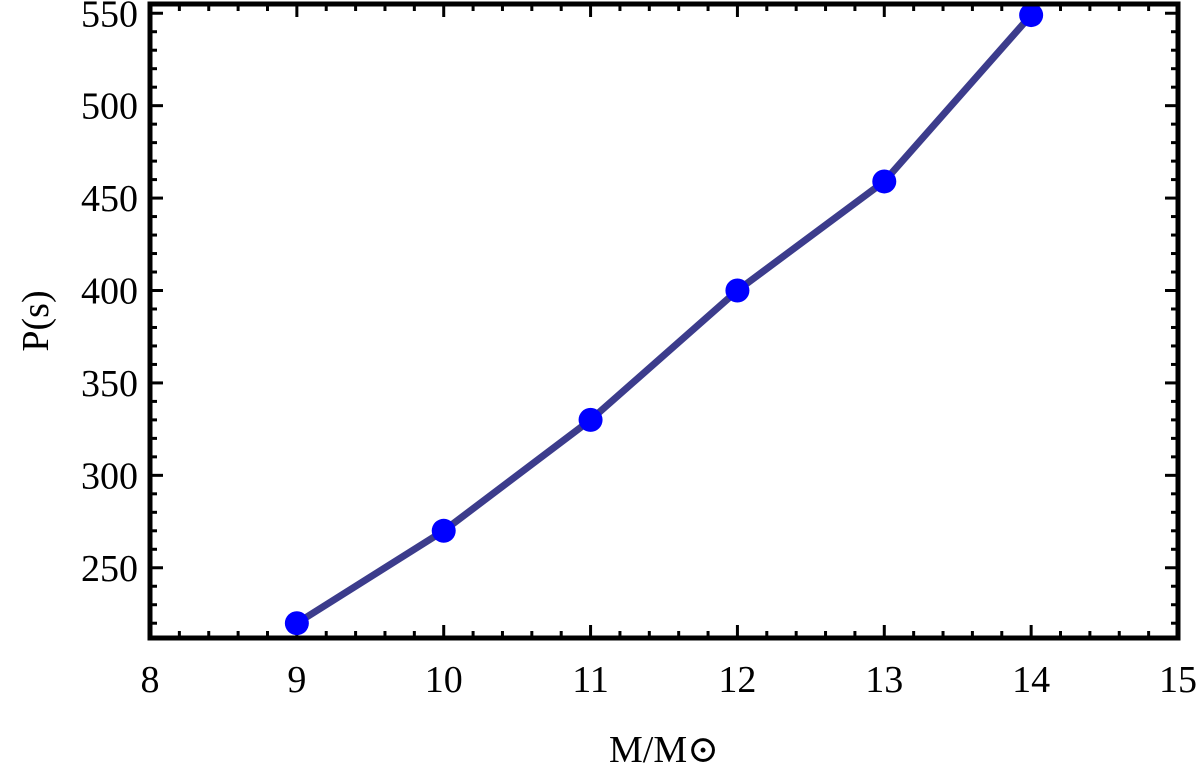 The height and width of the screenshot is (774, 1200). What do you see at coordinates (109, 17) in the screenshot?
I see `y-tick-label: 550` at bounding box center [109, 17].